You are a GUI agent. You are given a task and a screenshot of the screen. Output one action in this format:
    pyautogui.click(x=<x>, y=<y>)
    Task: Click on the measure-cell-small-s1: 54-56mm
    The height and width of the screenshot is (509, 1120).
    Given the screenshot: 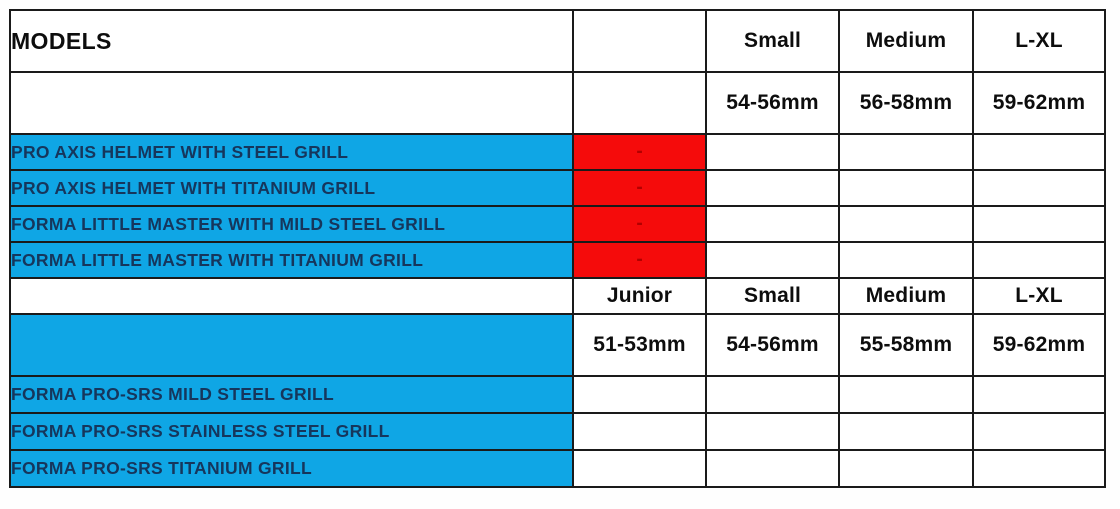 What is the action you would take?
    pyautogui.click(x=772, y=103)
    